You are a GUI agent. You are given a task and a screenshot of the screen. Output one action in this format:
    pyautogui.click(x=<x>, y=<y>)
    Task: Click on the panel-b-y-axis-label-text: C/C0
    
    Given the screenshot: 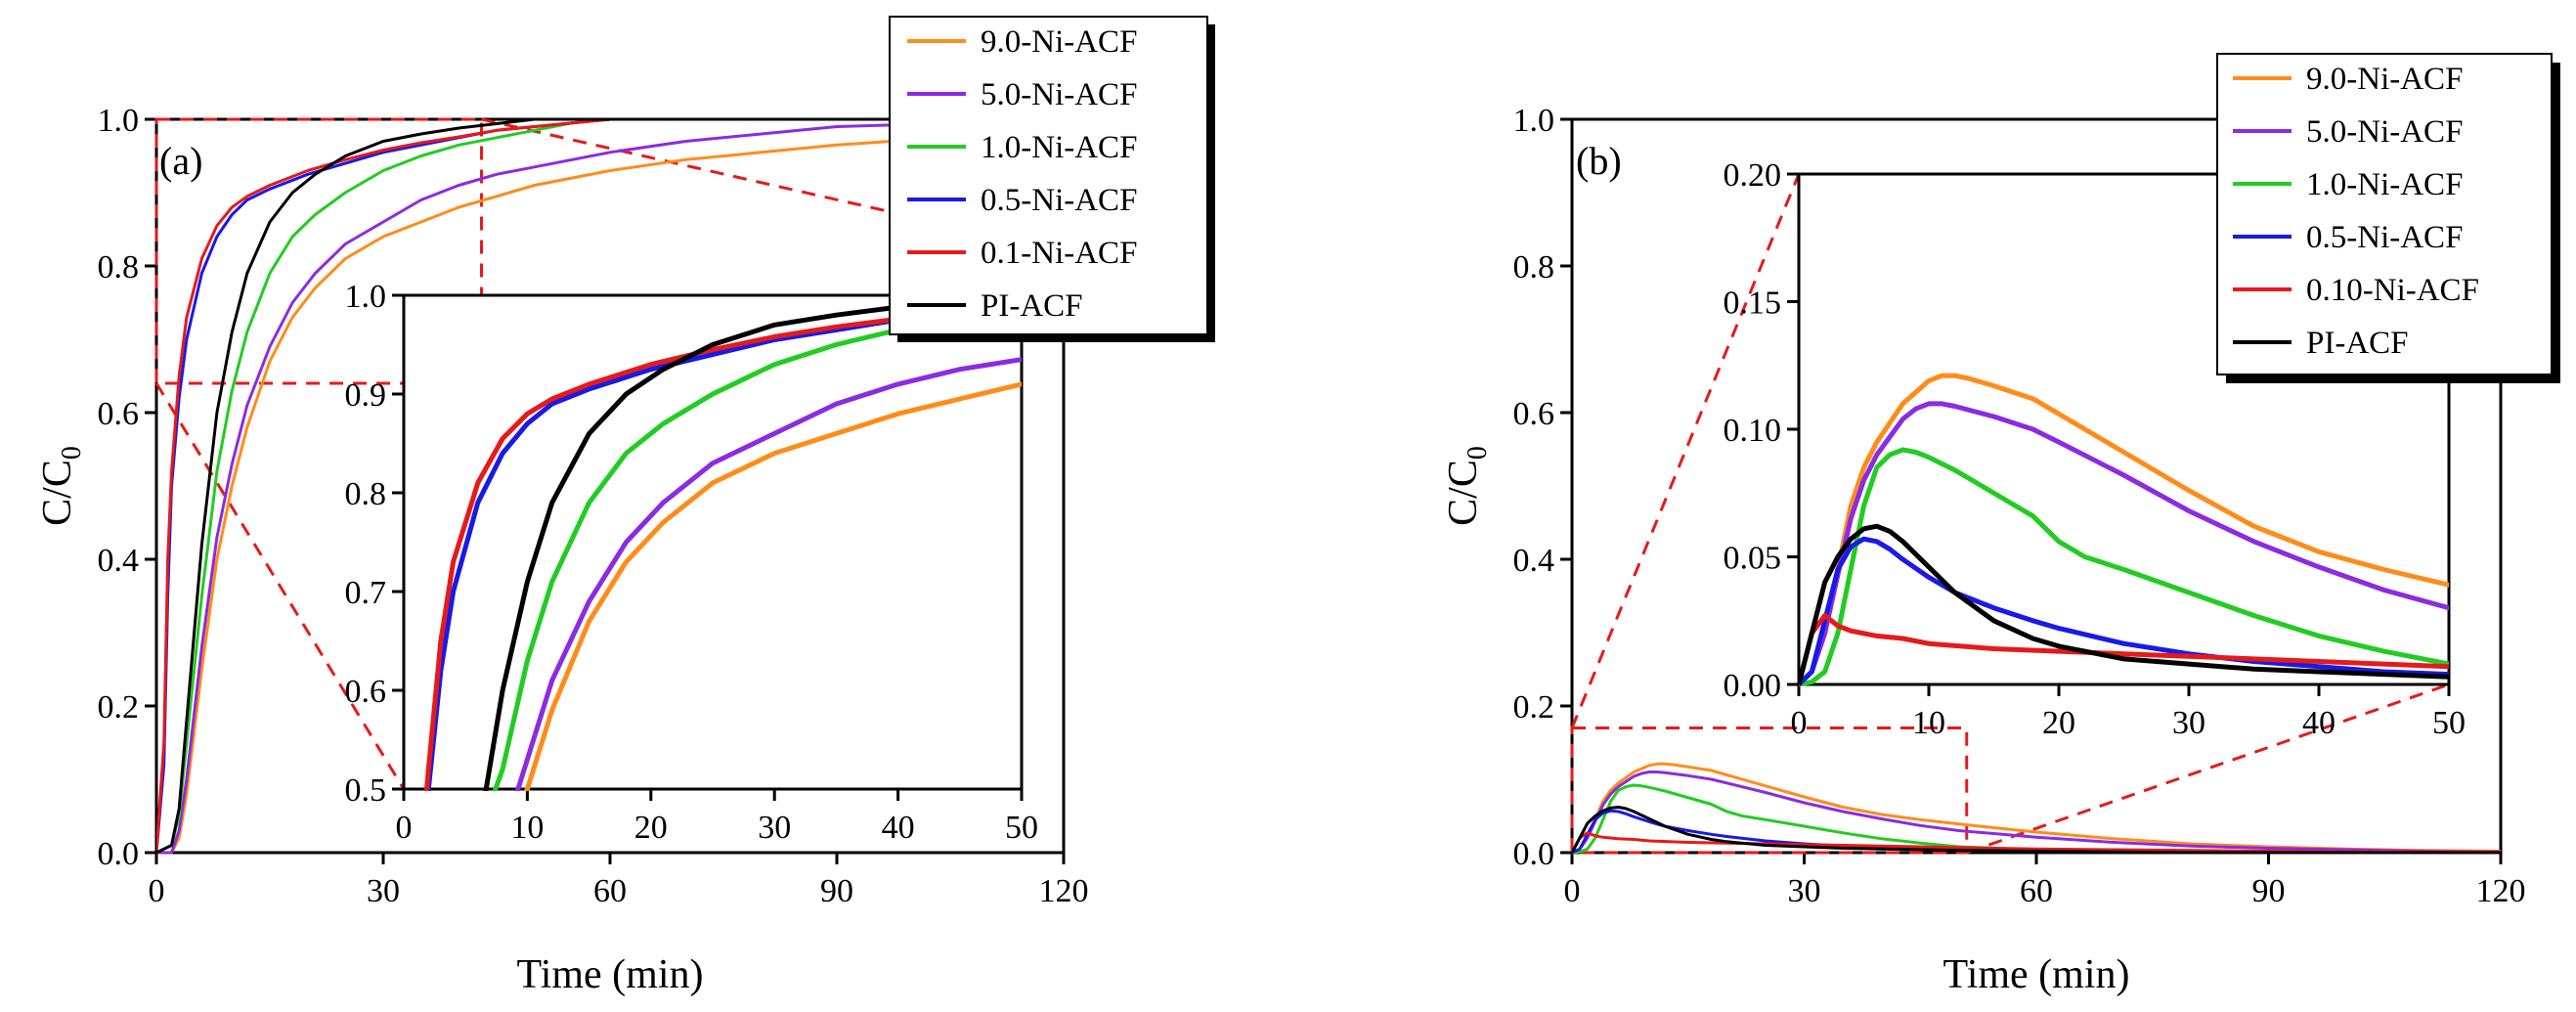 What is the action you would take?
    pyautogui.click(x=1467, y=486)
    